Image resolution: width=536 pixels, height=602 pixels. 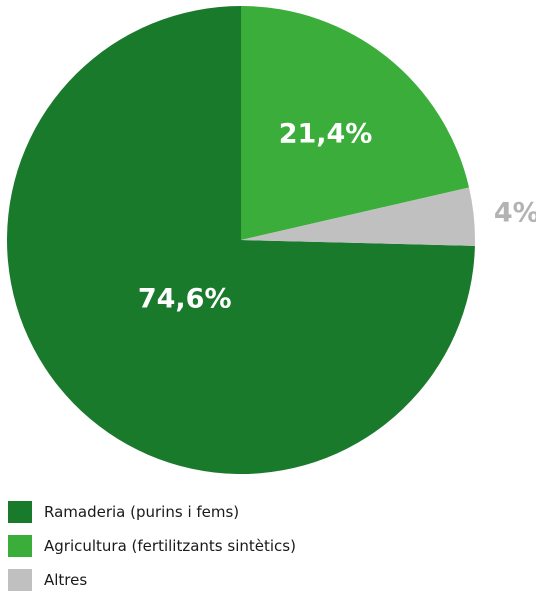 What do you see at coordinates (358, 216) in the screenshot?
I see `pie-slice-altres` at bounding box center [358, 216].